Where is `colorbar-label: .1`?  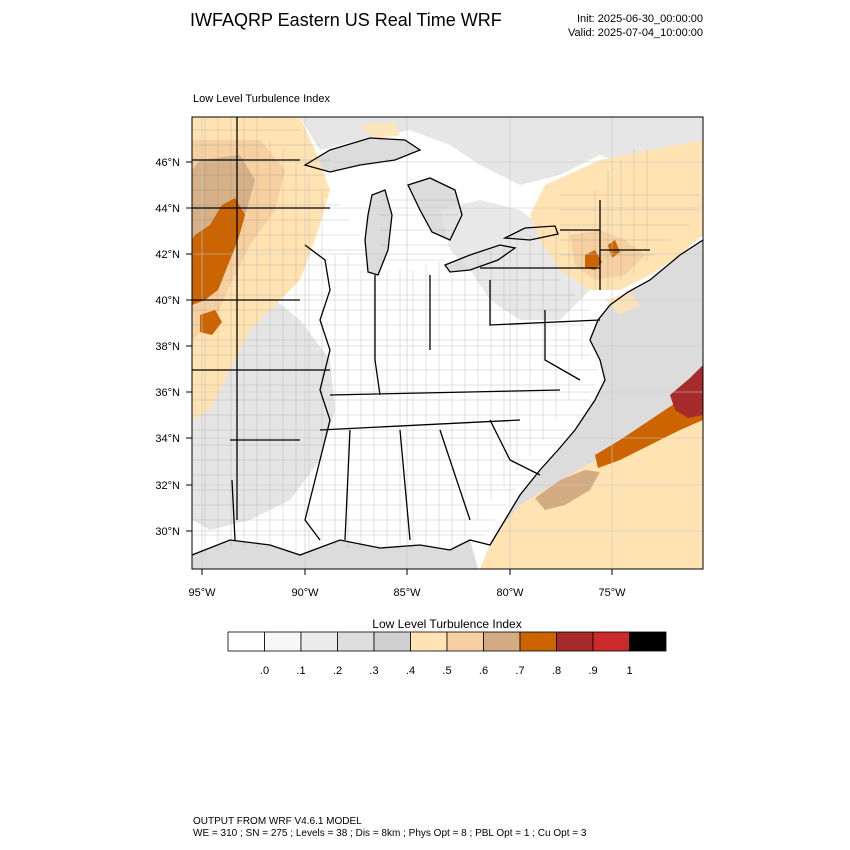 colorbar-label: .1 is located at coordinates (300, 671).